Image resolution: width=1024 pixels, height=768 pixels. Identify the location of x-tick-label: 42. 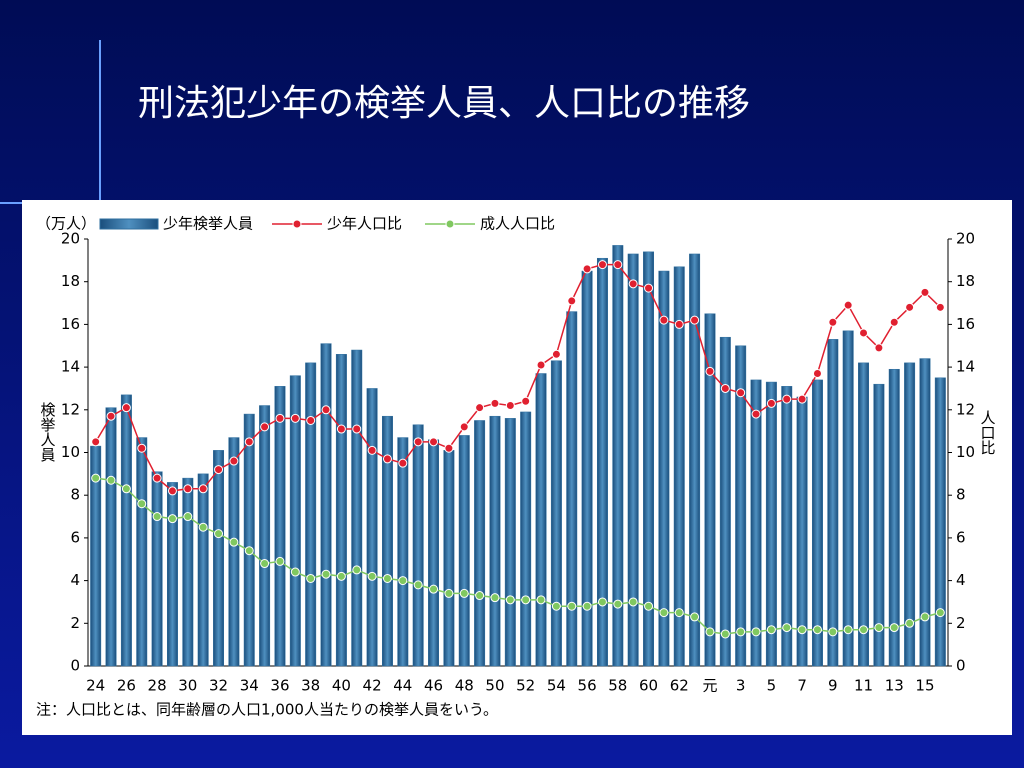
(372, 686).